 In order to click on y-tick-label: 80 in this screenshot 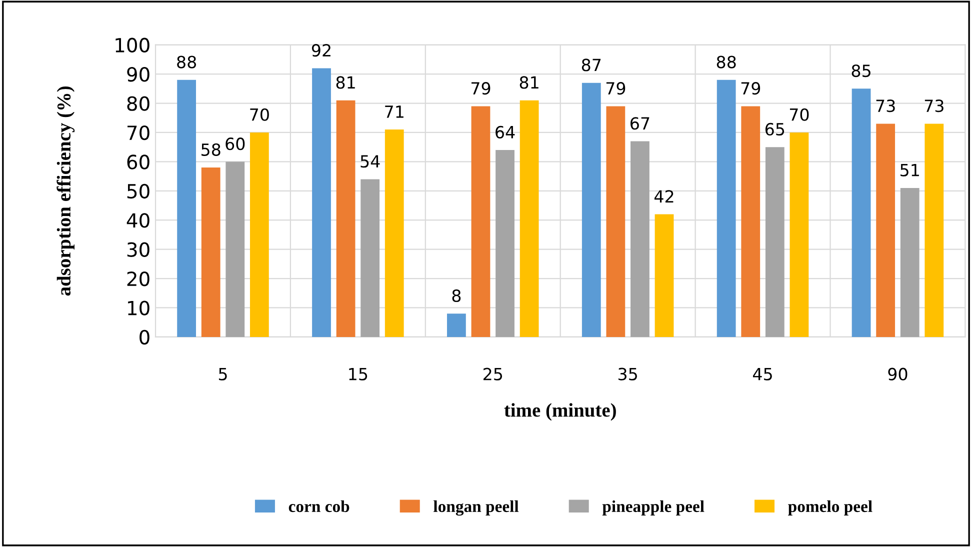, I will do `click(138, 103)`.